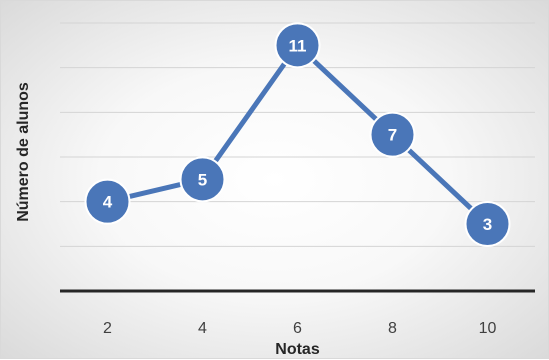 Image resolution: width=549 pixels, height=360 pixels. I want to click on data-label: 4, so click(108, 202).